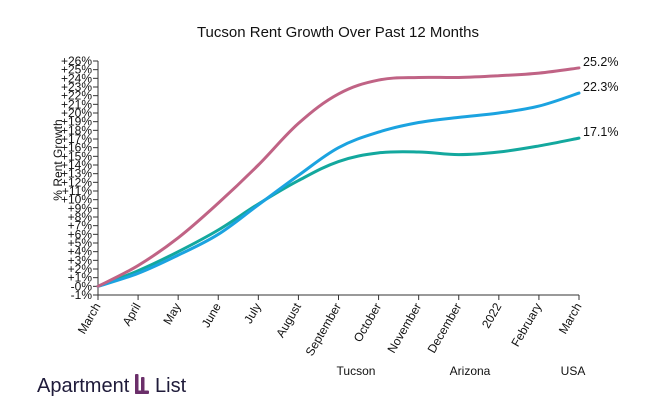 The width and height of the screenshot is (665, 415). What do you see at coordinates (80, 226) in the screenshot?
I see `y-tick-label: +7%` at bounding box center [80, 226].